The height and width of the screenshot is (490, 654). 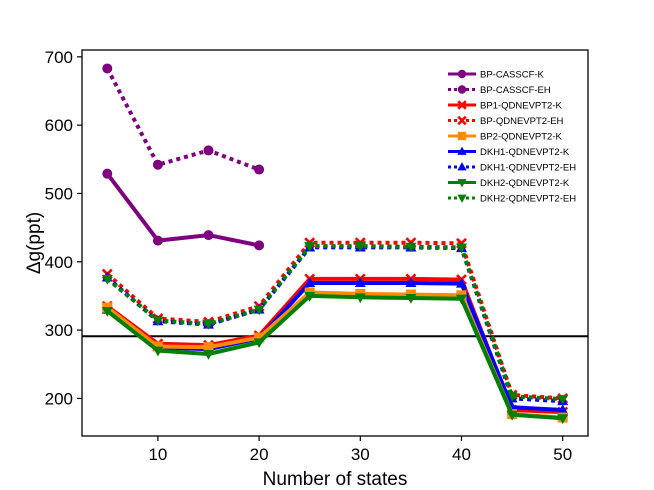 I want to click on legend-label: DKH2-QDNEVPT2-K, so click(x=525, y=183).